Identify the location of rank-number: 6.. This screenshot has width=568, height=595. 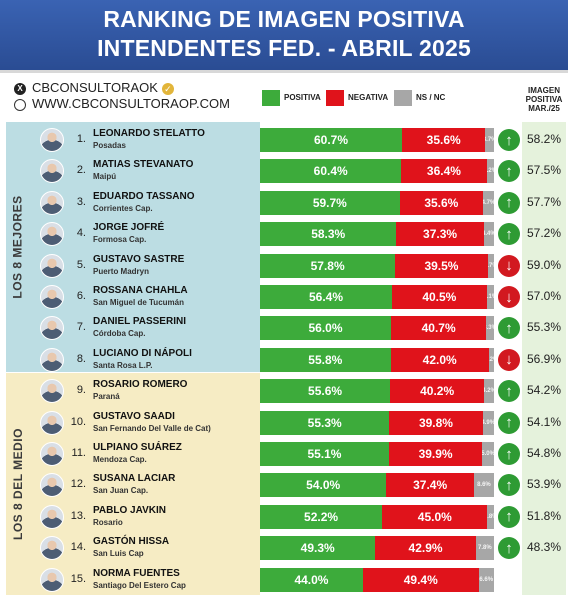
(81, 296).